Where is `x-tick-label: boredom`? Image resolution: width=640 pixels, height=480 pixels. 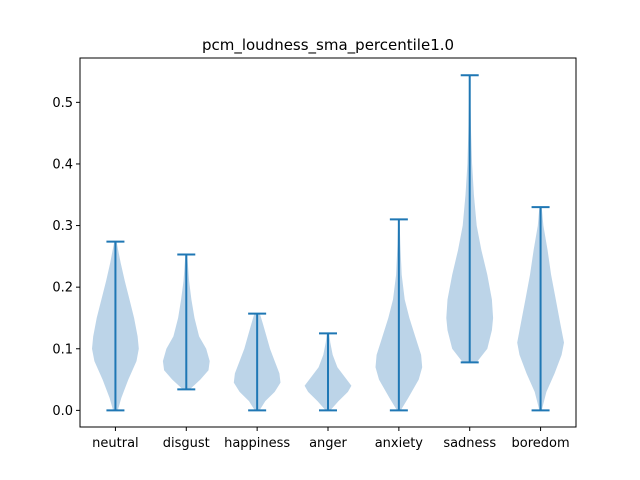
x-tick-label: boredom is located at coordinates (541, 443).